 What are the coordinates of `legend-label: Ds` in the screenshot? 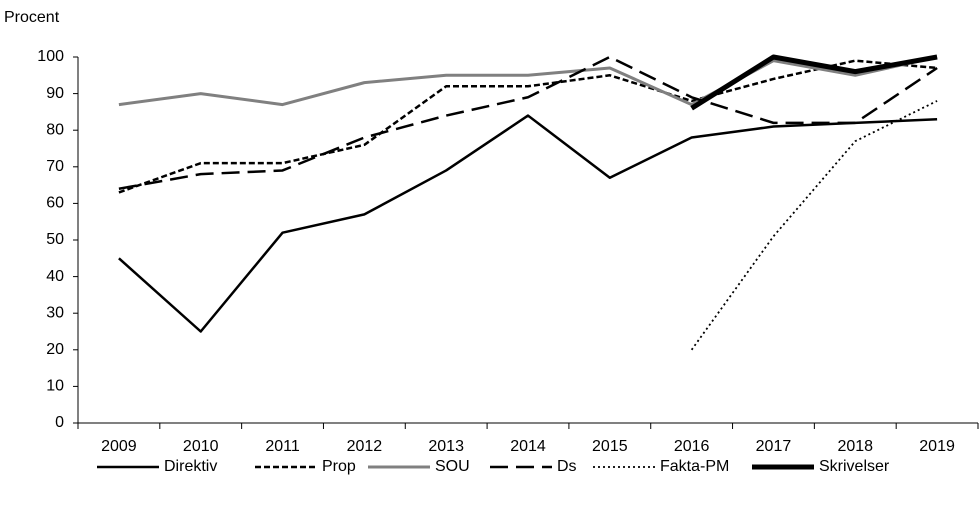 It's located at (567, 466).